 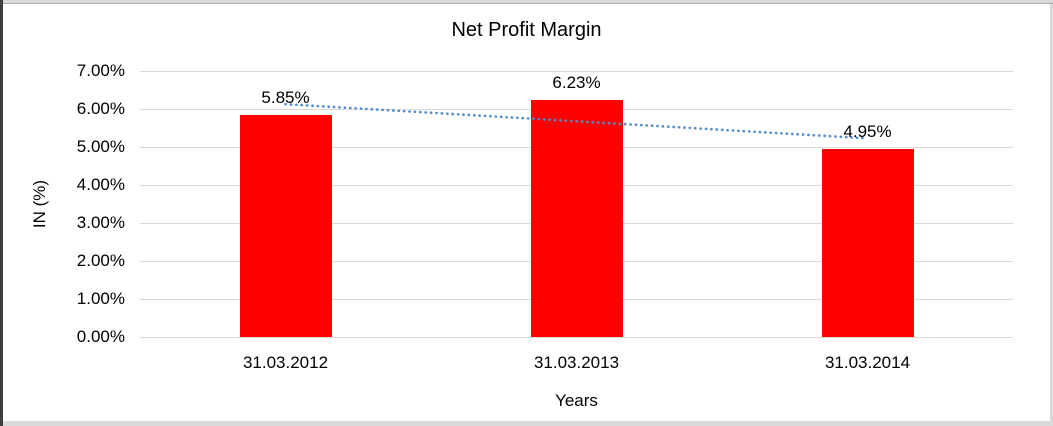 What do you see at coordinates (576, 400) in the screenshot?
I see `x-axis-title: Years` at bounding box center [576, 400].